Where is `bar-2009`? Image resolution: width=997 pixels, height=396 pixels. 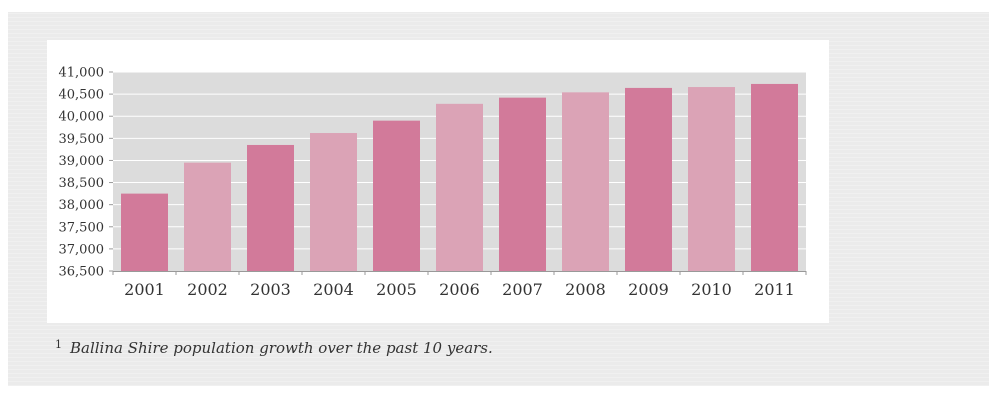
bar-2009 is located at coordinates (648, 179).